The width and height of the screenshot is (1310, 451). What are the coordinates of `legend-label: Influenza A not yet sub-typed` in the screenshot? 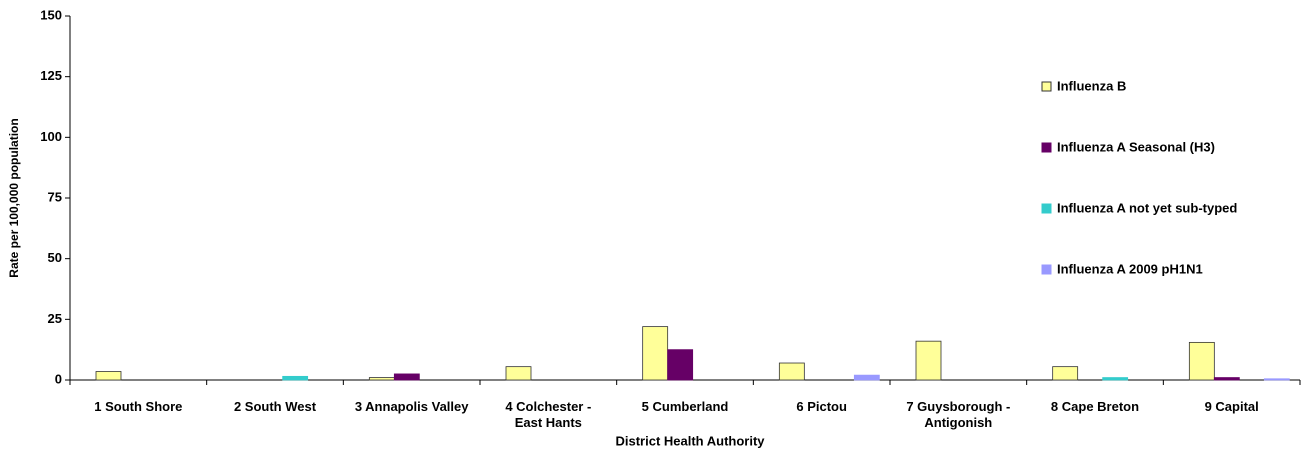 It's located at (1147, 207).